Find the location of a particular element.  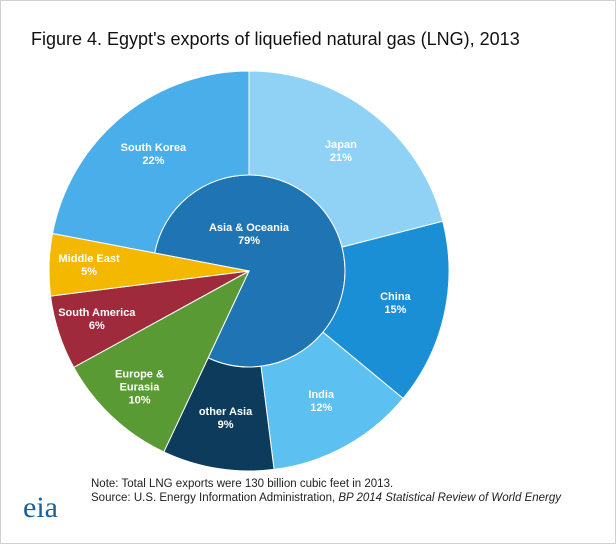

label-text: 79% is located at coordinates (249, 241).